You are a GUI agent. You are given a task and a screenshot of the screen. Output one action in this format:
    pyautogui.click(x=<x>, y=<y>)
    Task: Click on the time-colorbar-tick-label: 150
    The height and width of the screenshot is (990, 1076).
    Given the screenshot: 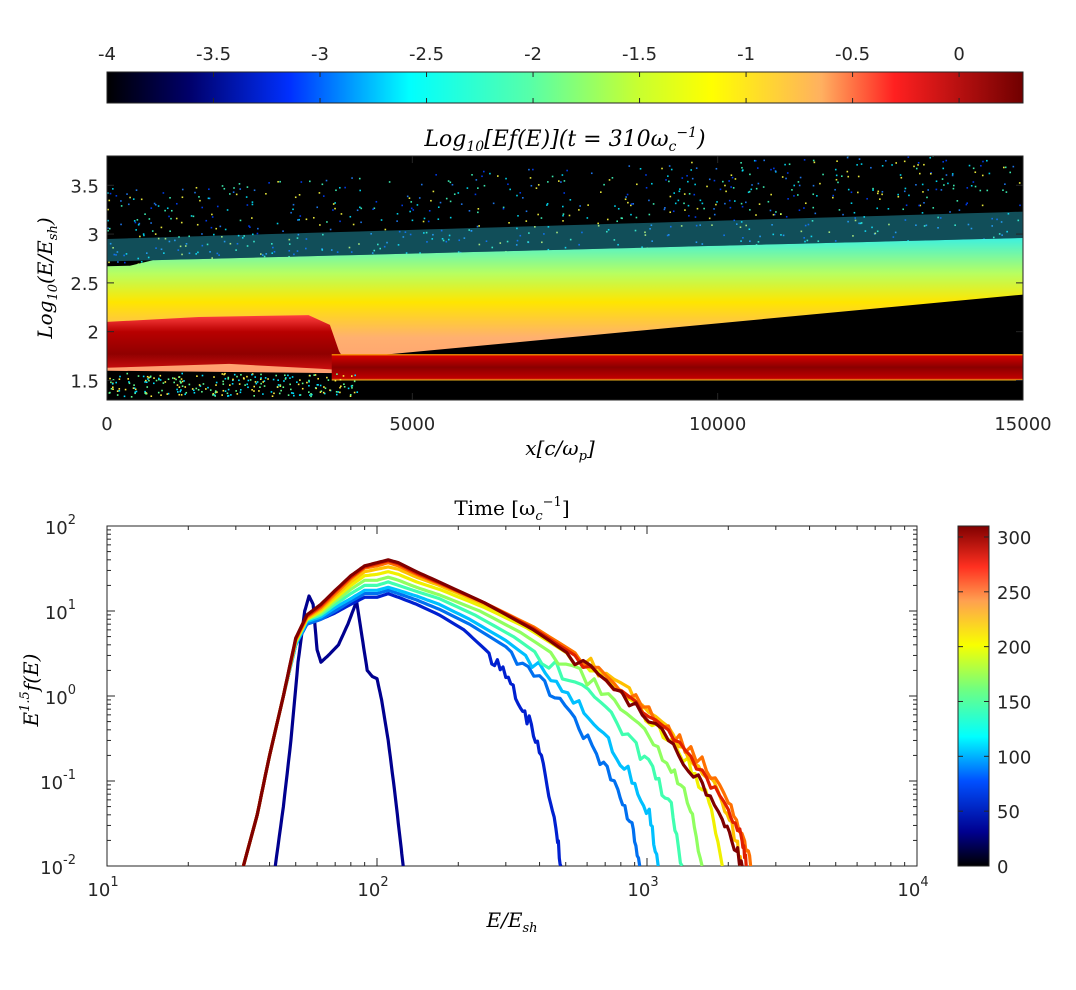 What is the action you would take?
    pyautogui.click(x=1014, y=702)
    